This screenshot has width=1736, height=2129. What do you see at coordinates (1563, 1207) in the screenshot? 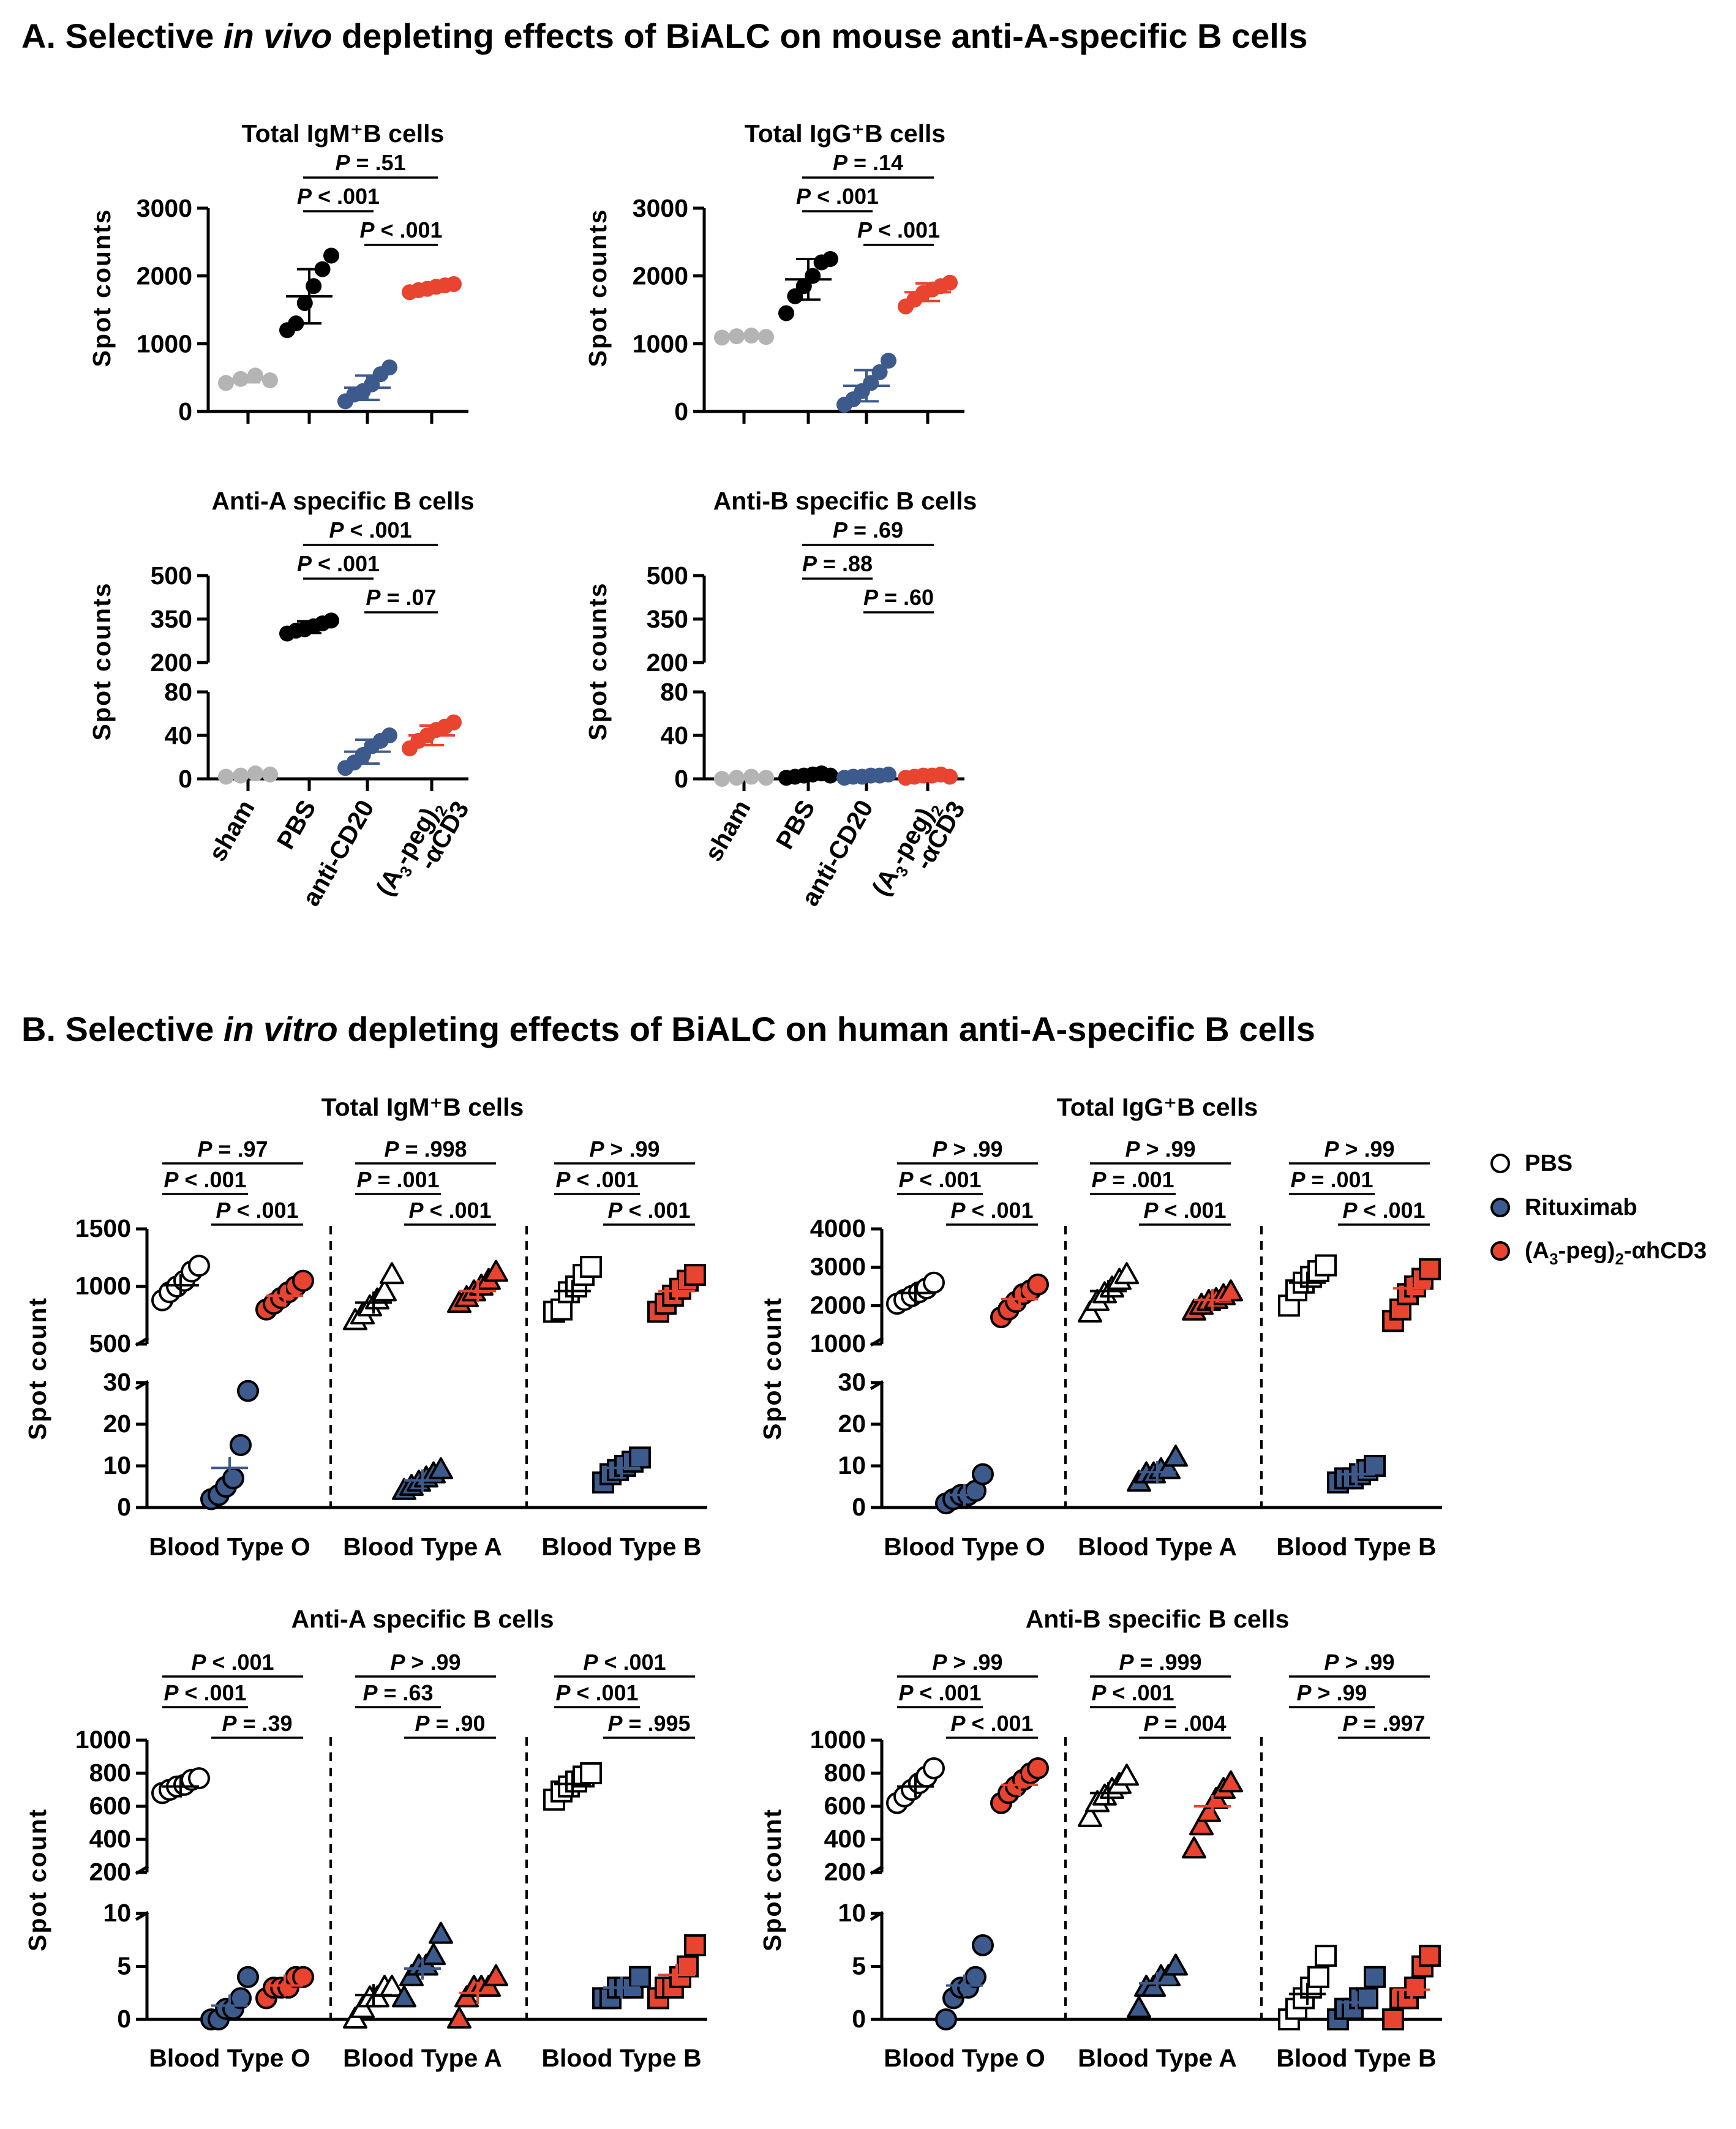
I see `legend-item: Rituximab` at bounding box center [1563, 1207].